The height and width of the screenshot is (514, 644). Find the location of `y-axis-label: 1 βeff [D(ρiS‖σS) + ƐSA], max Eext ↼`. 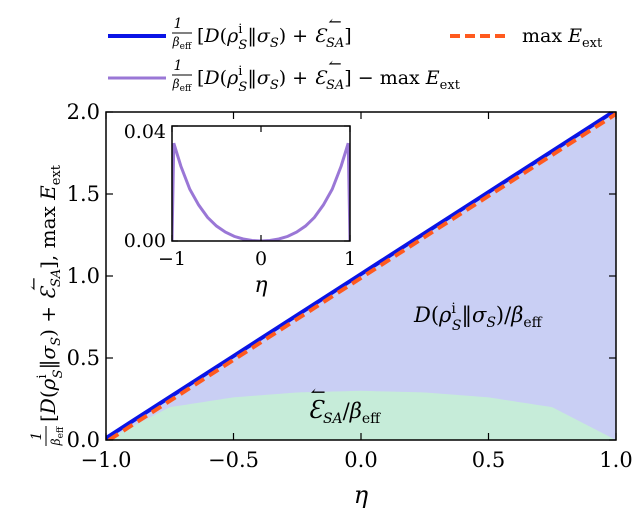

y-axis-label: 1 βeff [D(ρiS‖σS) + ƐSA], max Eext ↼ is located at coordinates (45, 305).